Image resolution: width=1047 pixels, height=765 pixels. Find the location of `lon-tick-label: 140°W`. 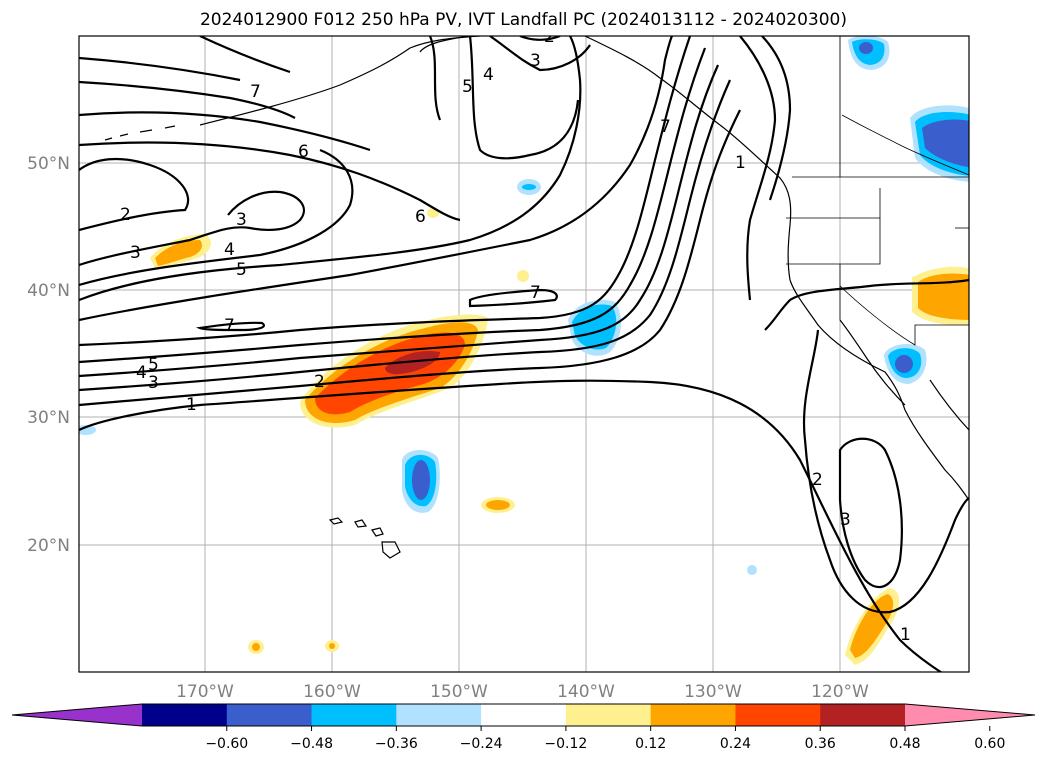

lon-tick-label: 140°W is located at coordinates (586, 692).